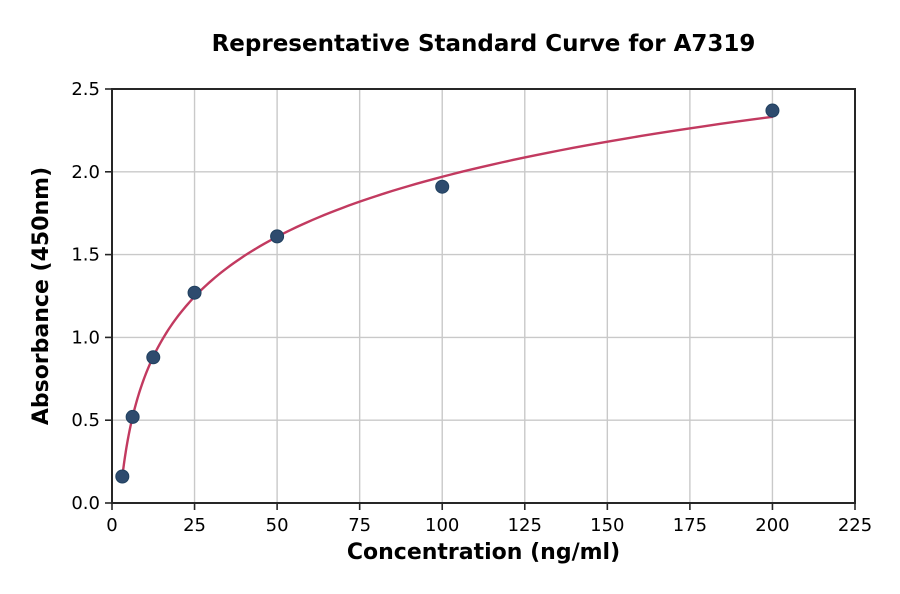  Describe the element at coordinates (85, 337) in the screenshot. I see `y-tick-label: 1.0` at that location.